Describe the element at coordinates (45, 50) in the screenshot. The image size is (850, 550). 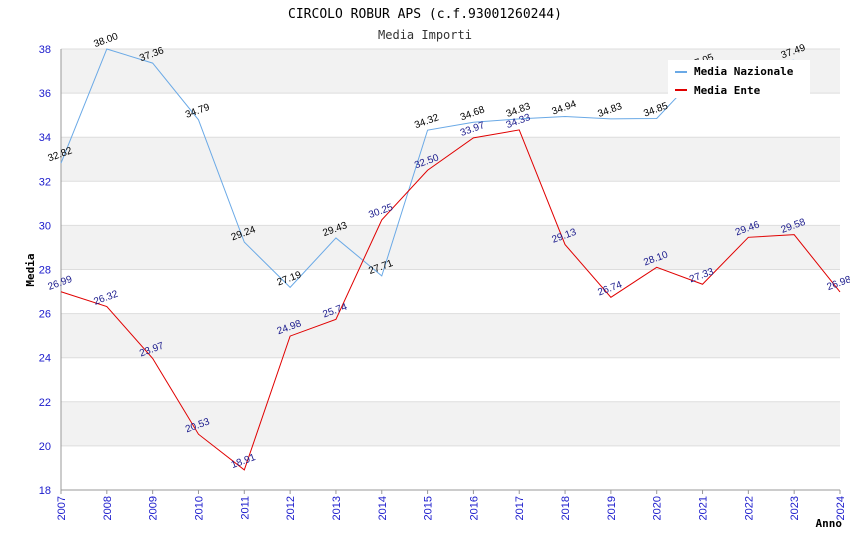
I see `y-tick-label: 38` at that location.